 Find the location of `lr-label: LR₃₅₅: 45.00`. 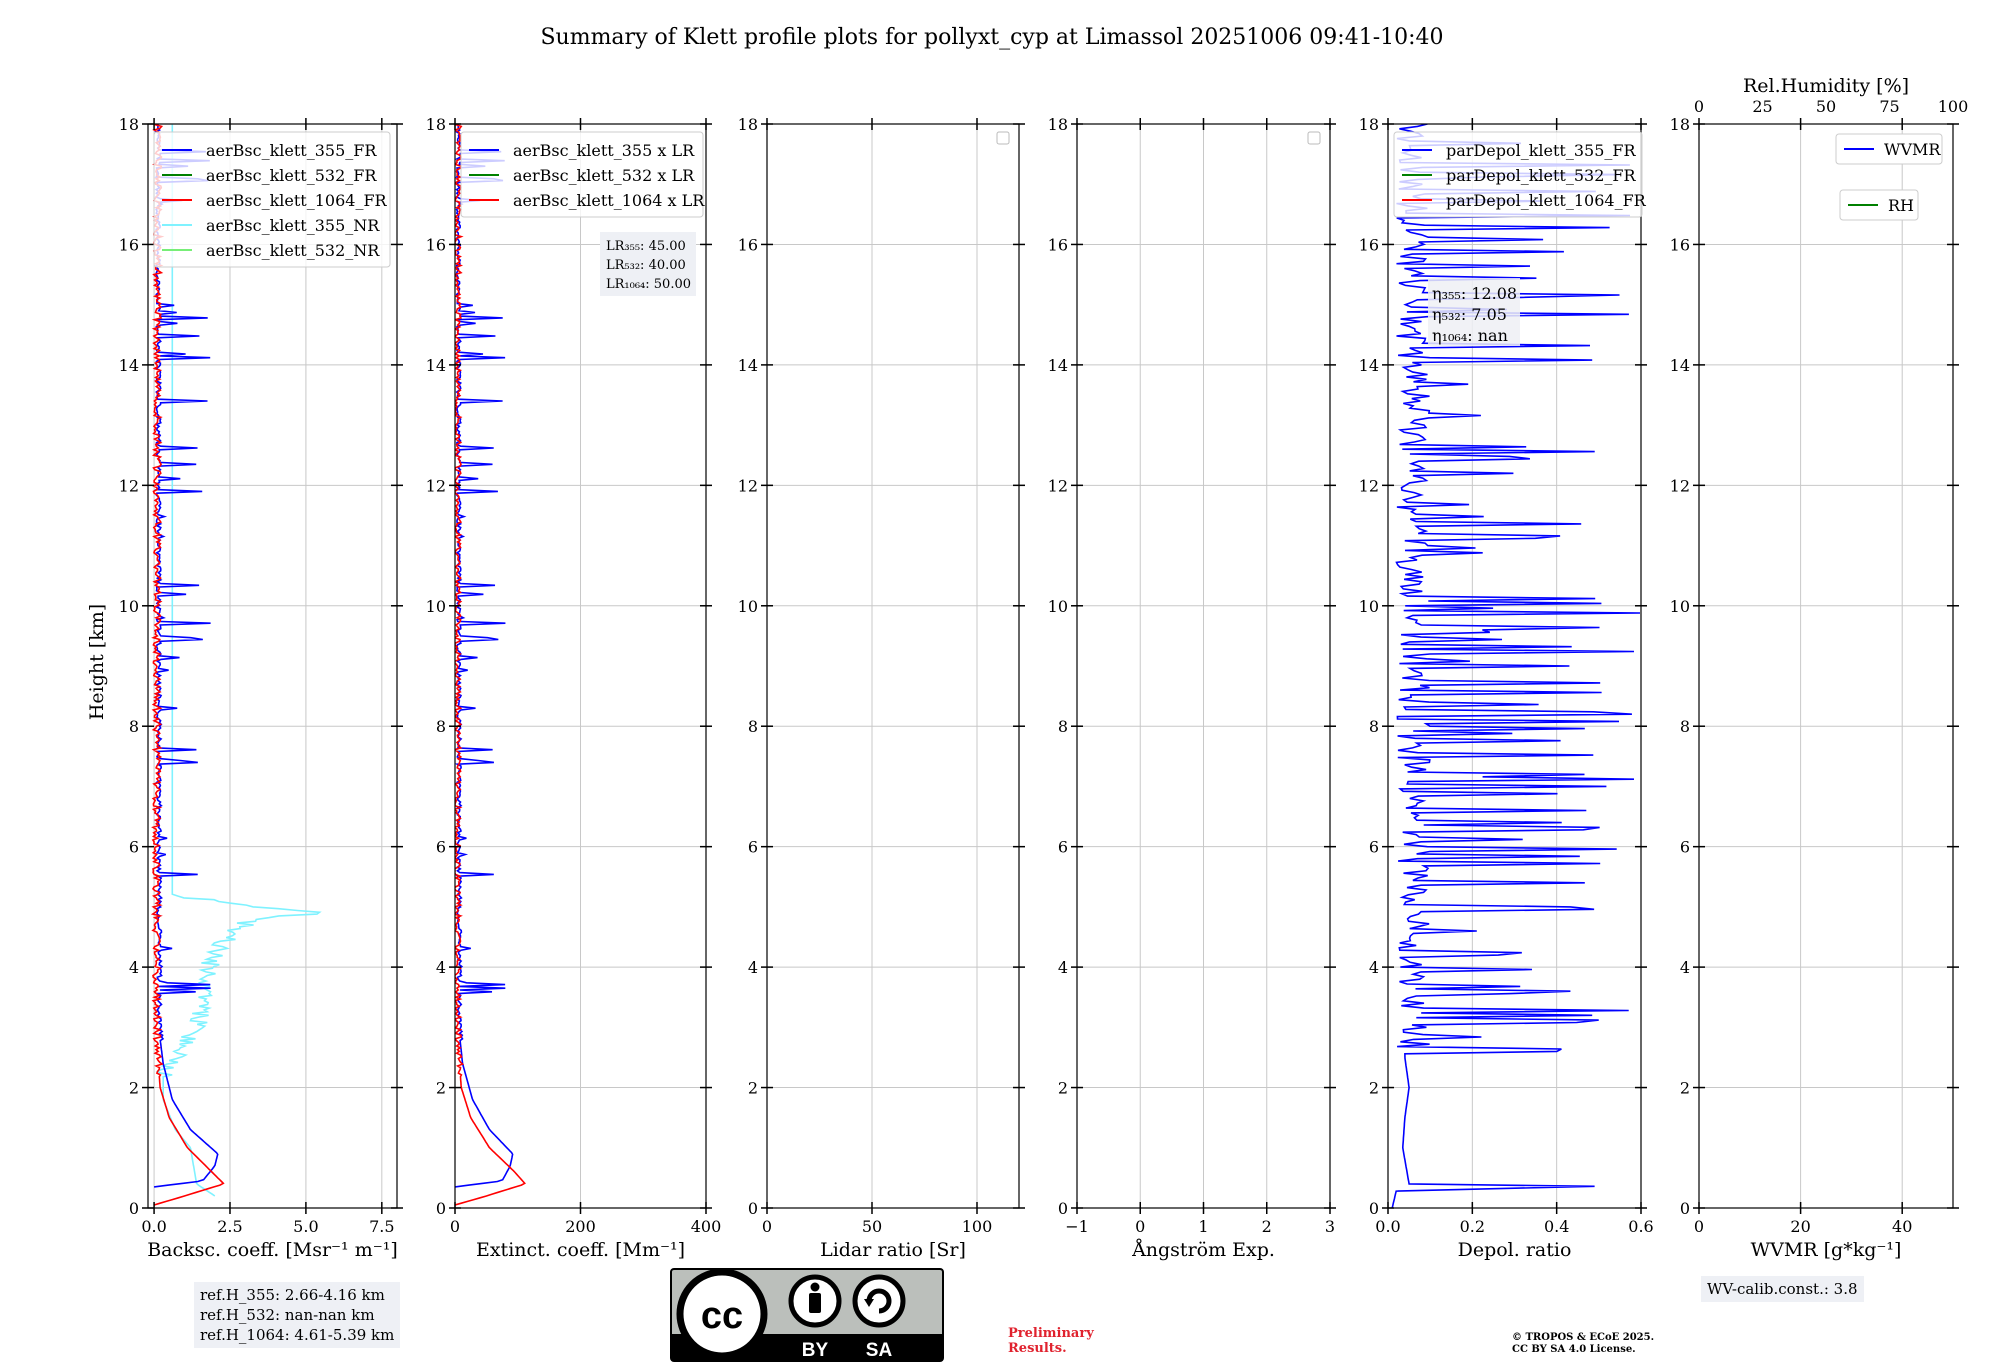

lr-label: LR₃₅₅: 45.00 is located at coordinates (646, 246).